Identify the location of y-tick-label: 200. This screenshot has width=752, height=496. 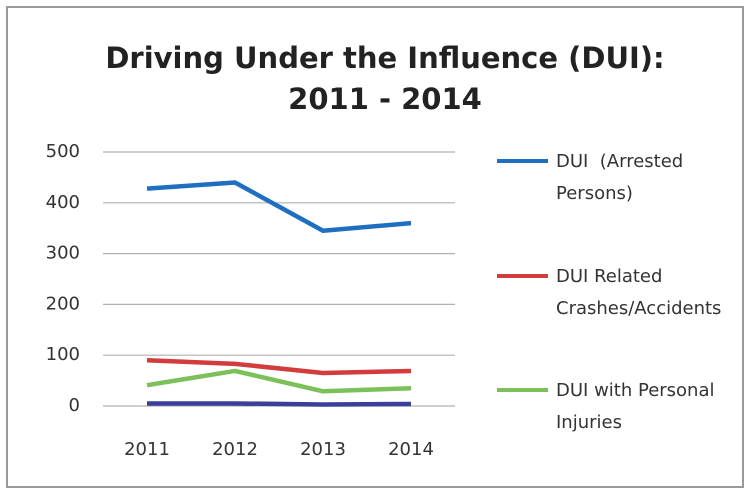
(63, 303).